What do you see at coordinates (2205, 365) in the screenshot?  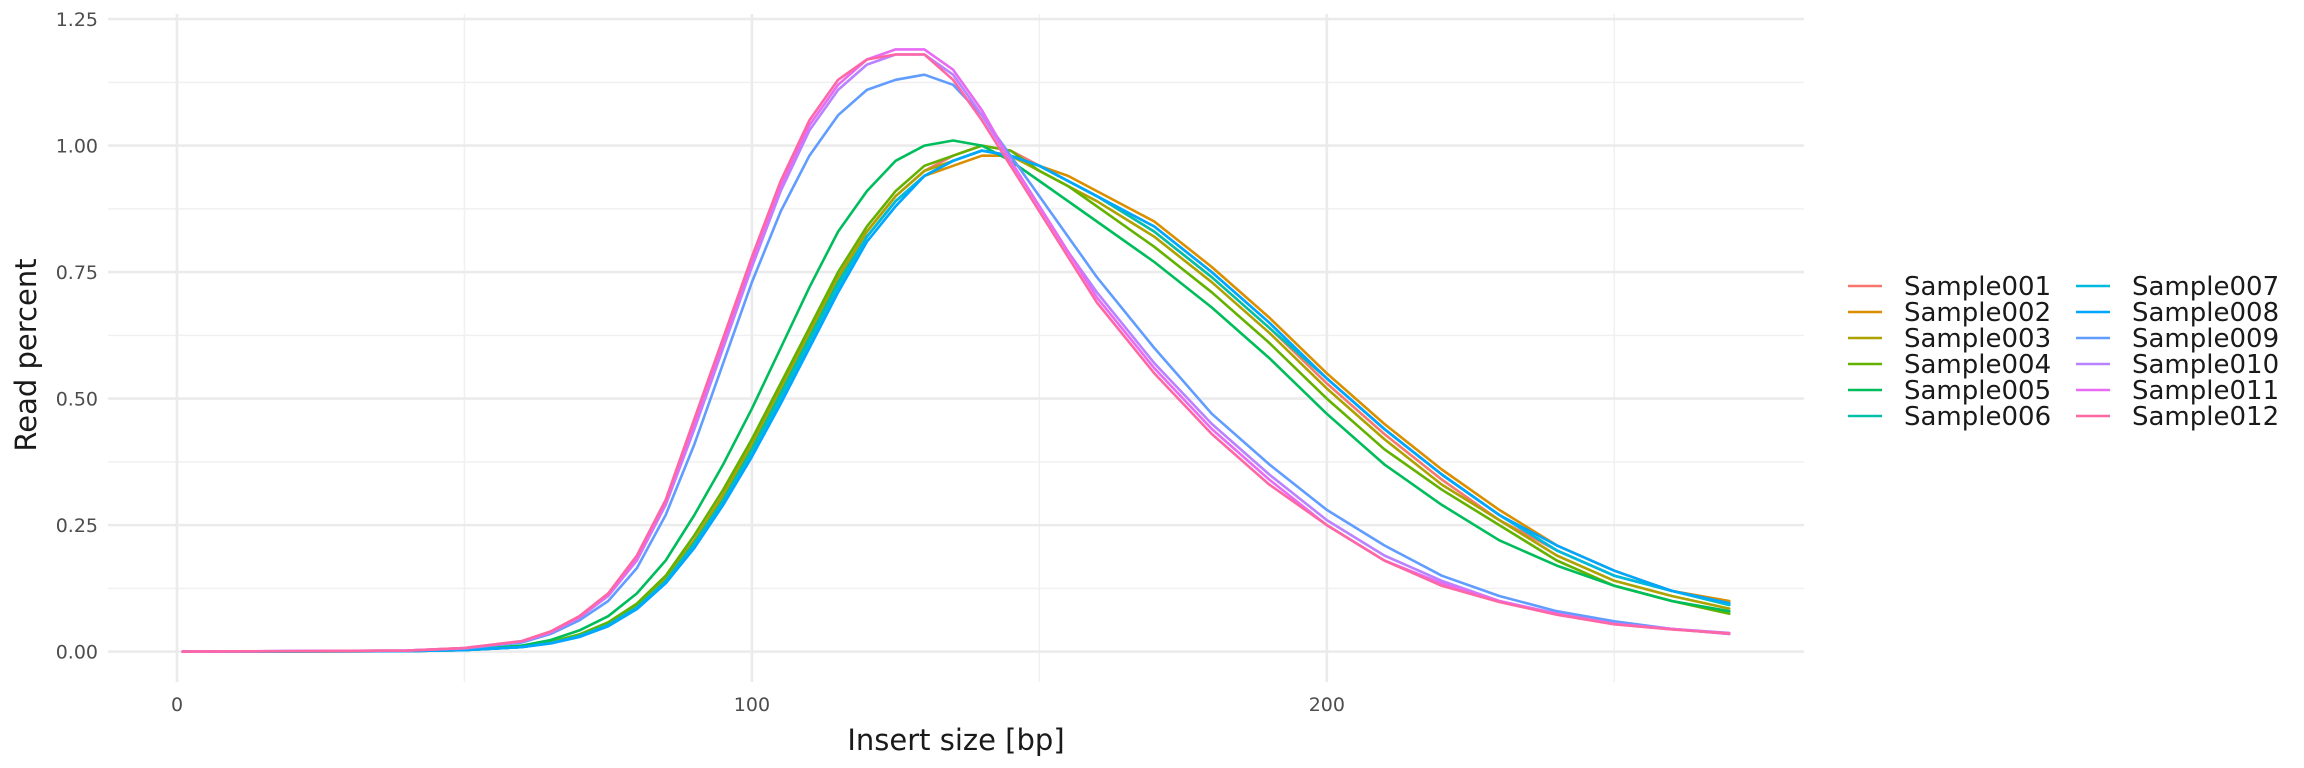 I see `legend-label: Sample010` at bounding box center [2205, 365].